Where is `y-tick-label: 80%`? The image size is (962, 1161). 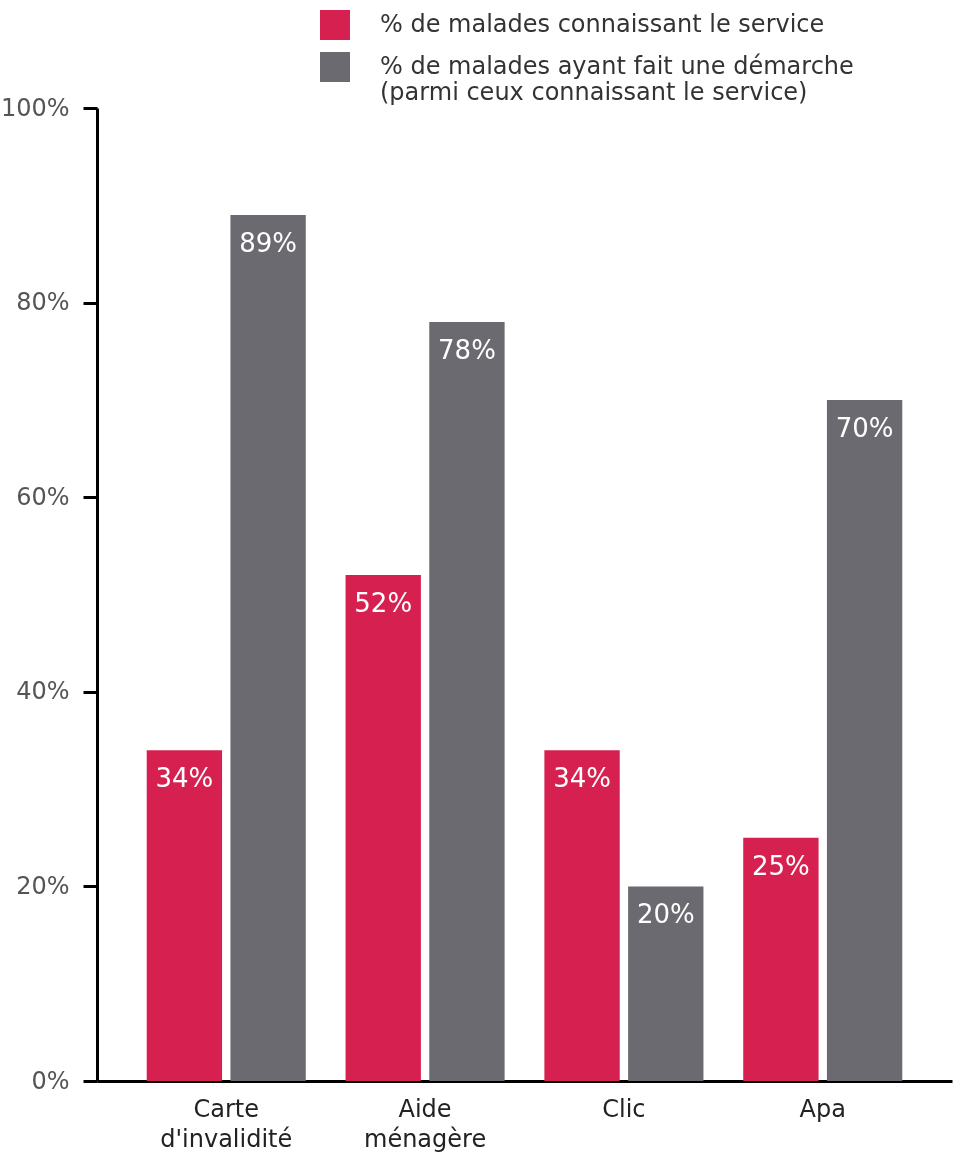 y-tick-label: 80% is located at coordinates (43, 302).